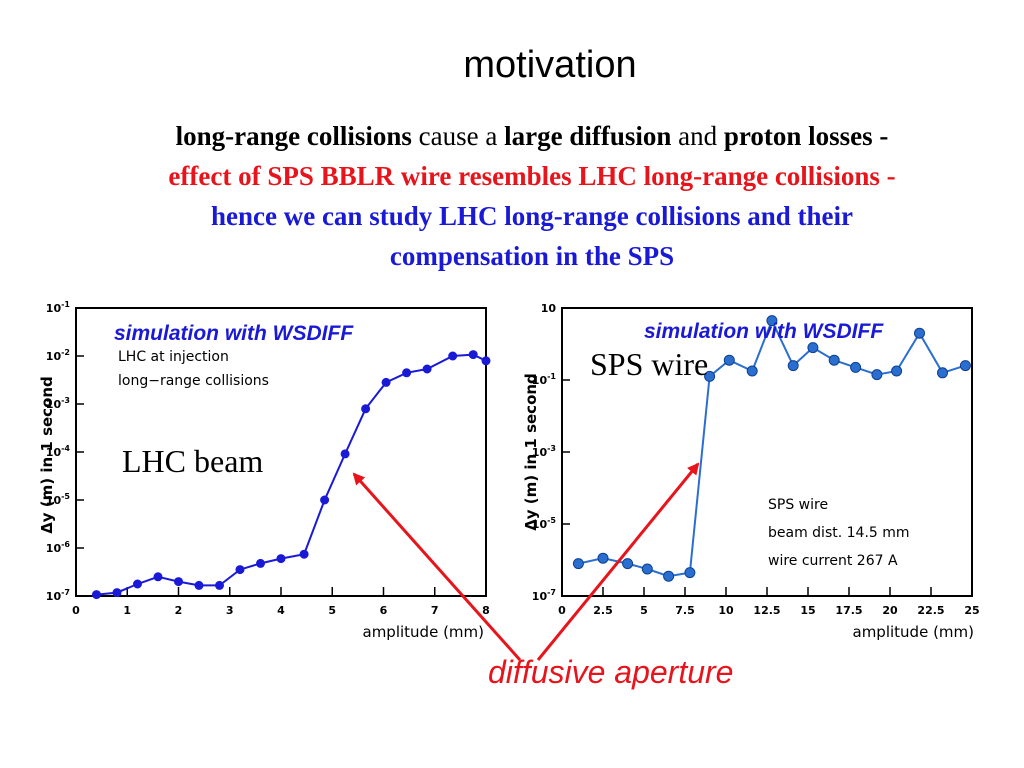 This screenshot has width=1024, height=768. What do you see at coordinates (532, 256) in the screenshot?
I see `statement-line-4: compensation in the SPS` at bounding box center [532, 256].